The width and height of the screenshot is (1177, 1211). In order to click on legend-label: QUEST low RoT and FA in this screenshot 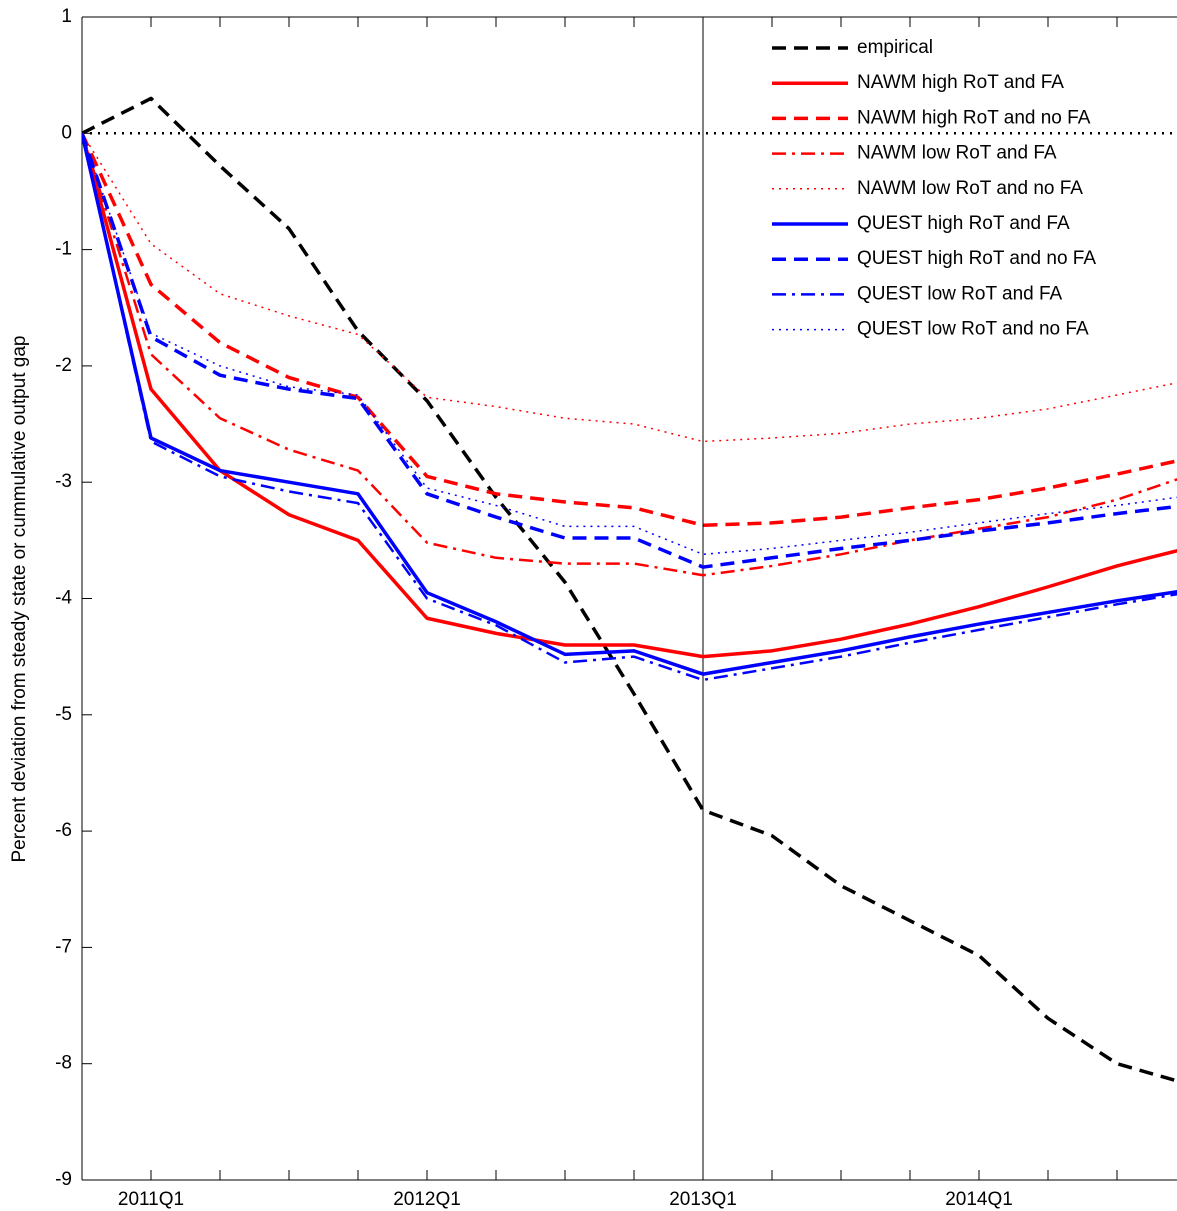, I will do `click(960, 293)`.